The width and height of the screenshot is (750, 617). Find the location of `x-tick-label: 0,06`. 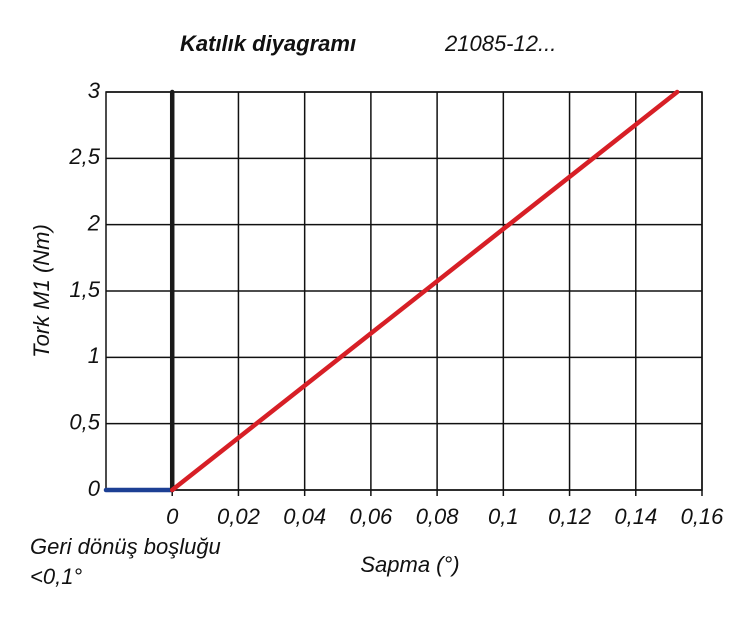

x-tick-label: 0,06 is located at coordinates (371, 516).